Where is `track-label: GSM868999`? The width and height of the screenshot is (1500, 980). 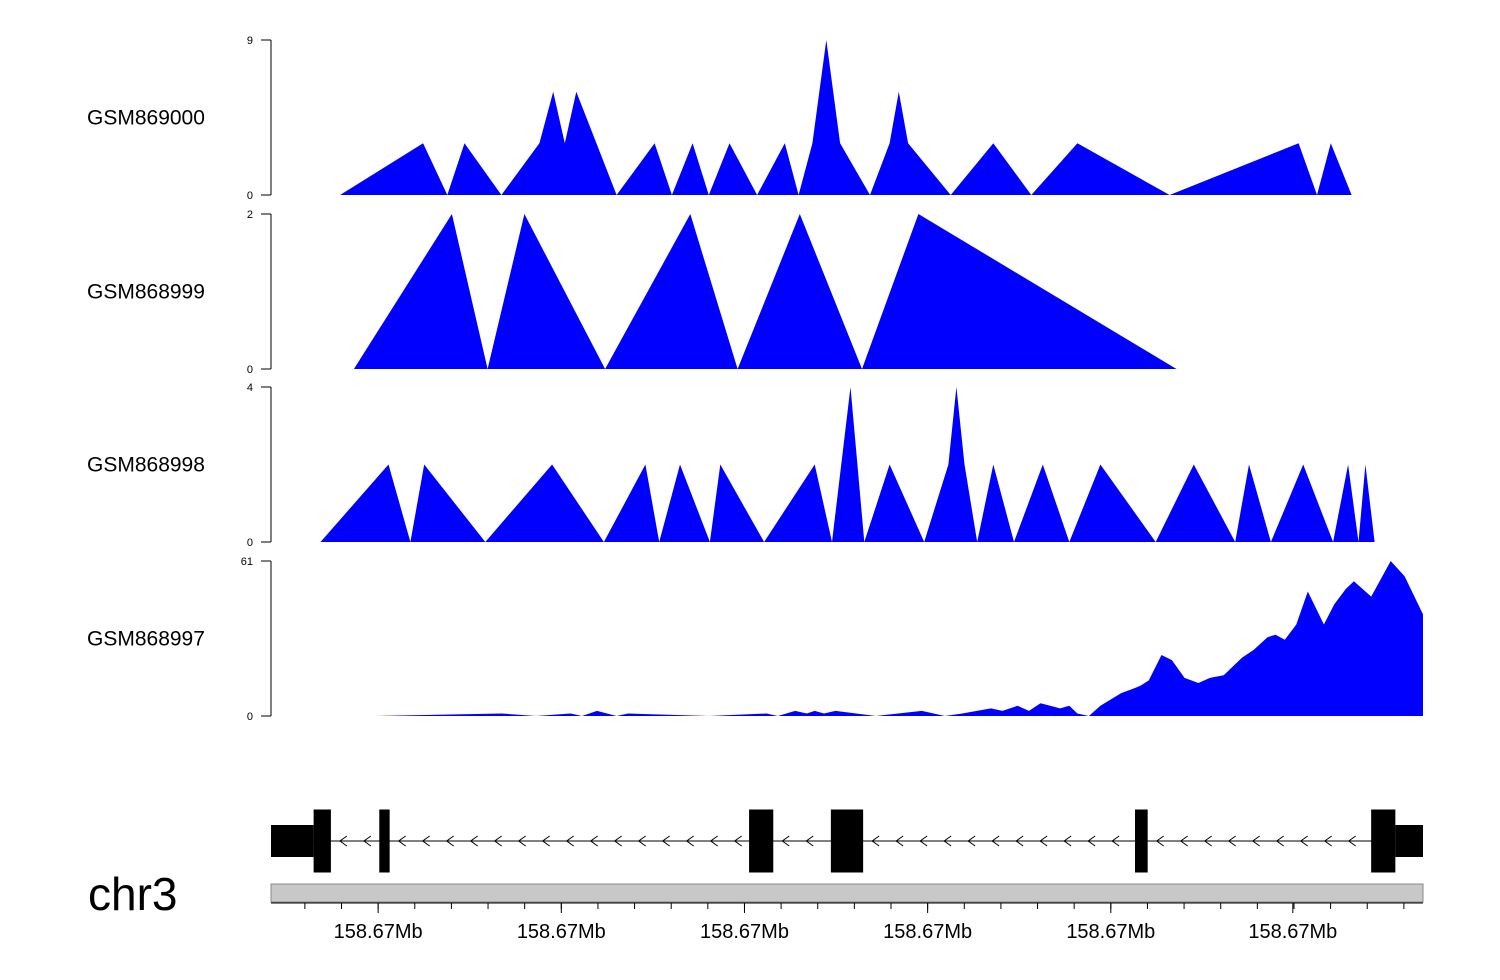
track-label: GSM868999 is located at coordinates (146, 292).